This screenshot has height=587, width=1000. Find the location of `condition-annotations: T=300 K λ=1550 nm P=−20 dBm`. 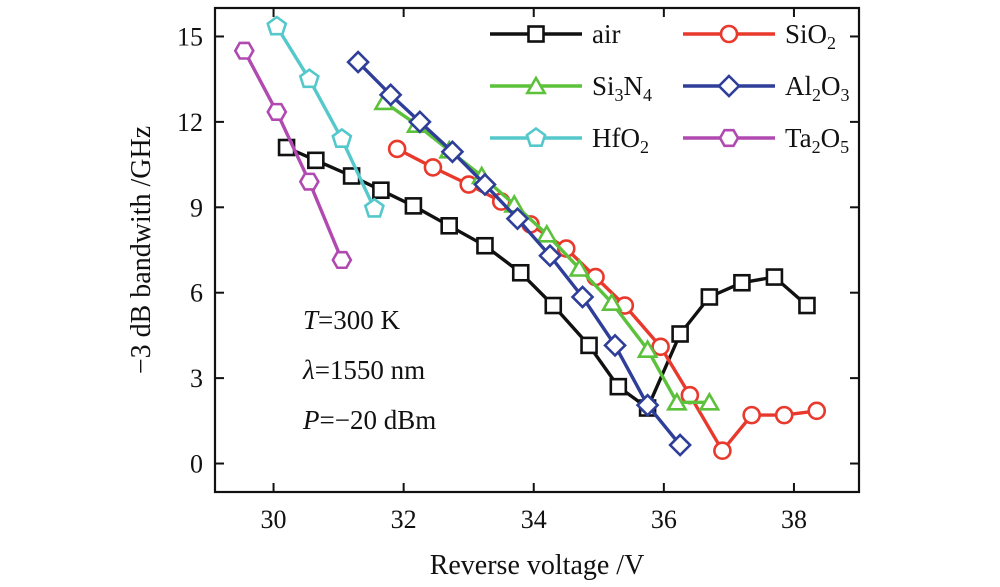

condition-annotations: T=300 K λ=1550 nm P=−20 dBm is located at coordinates (369, 370).